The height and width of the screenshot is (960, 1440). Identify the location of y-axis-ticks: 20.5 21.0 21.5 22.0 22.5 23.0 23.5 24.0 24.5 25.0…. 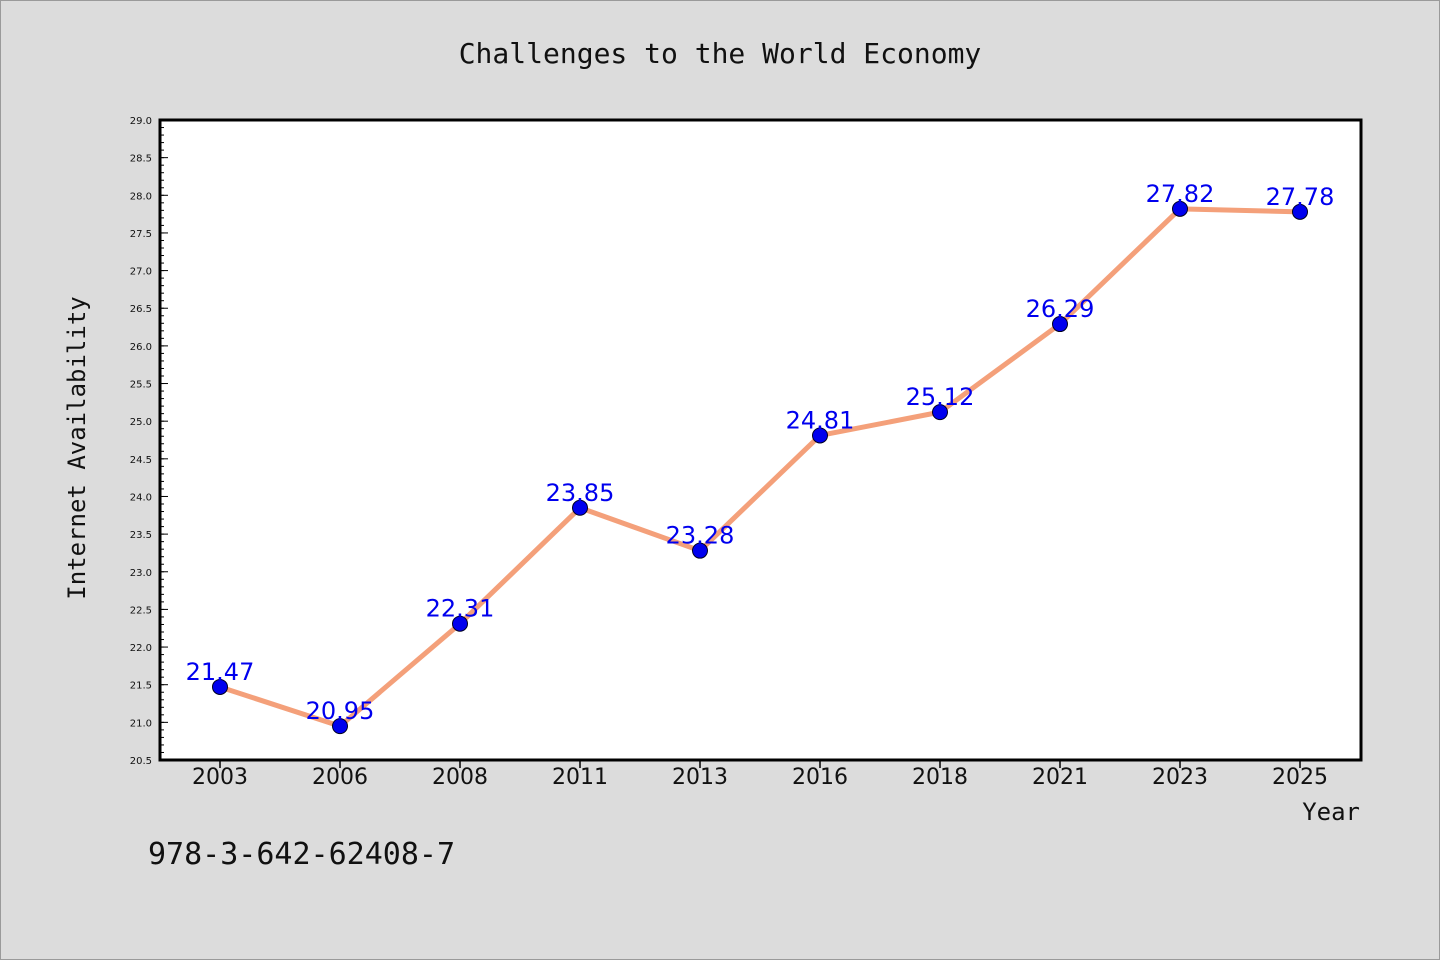
(149, 441).